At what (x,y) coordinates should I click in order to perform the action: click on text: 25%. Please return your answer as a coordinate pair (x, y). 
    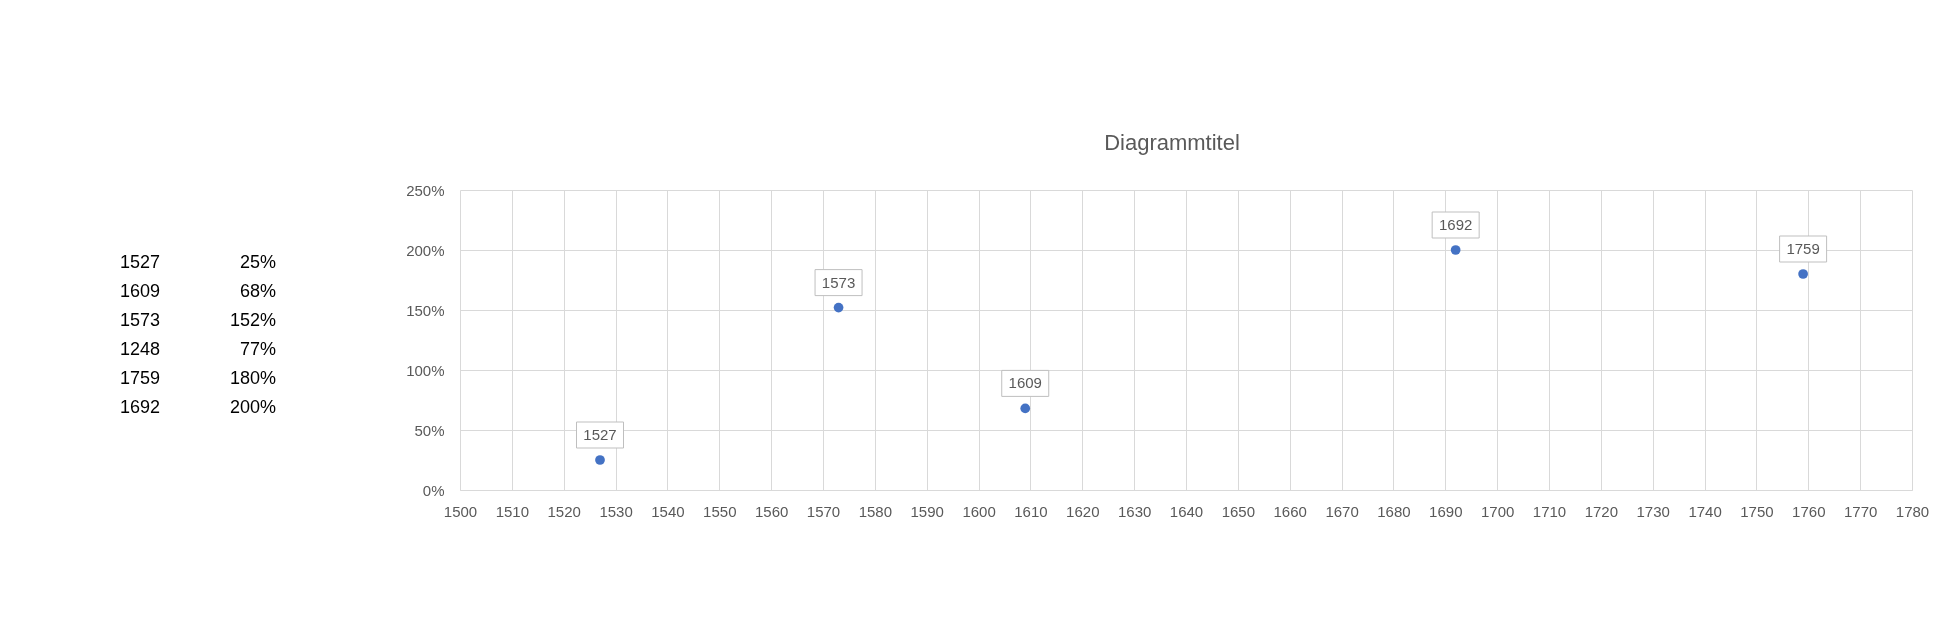
    Looking at the image, I should click on (257, 262).